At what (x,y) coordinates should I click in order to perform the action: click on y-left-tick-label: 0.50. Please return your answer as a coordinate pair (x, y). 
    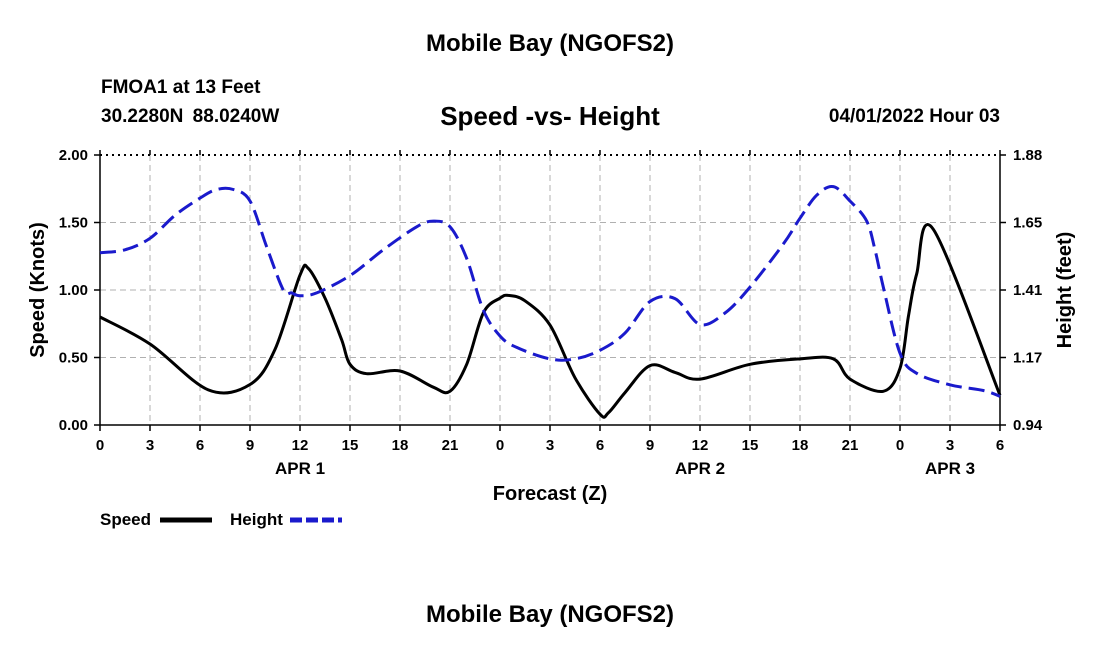
    Looking at the image, I should click on (73, 358).